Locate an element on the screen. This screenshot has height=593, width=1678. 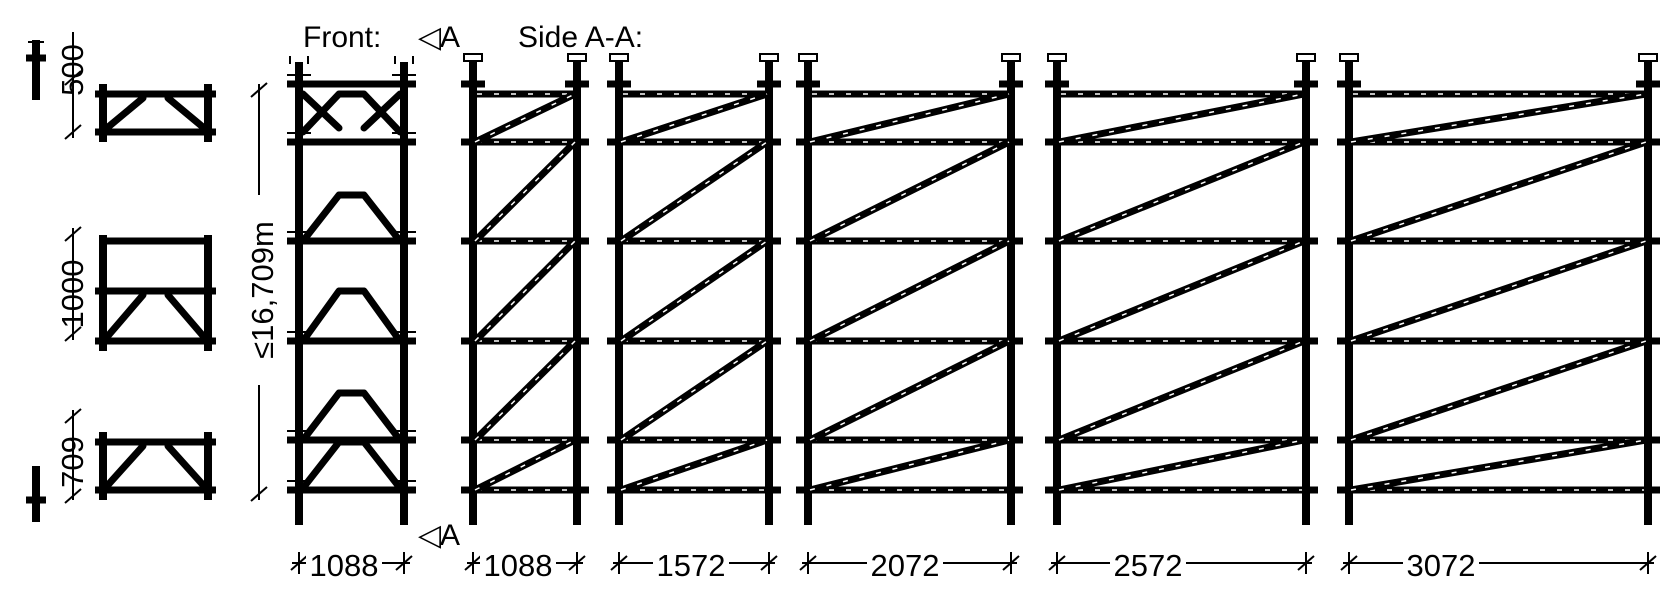
side2-diagonal-1-dash is located at coordinates (694, 191).